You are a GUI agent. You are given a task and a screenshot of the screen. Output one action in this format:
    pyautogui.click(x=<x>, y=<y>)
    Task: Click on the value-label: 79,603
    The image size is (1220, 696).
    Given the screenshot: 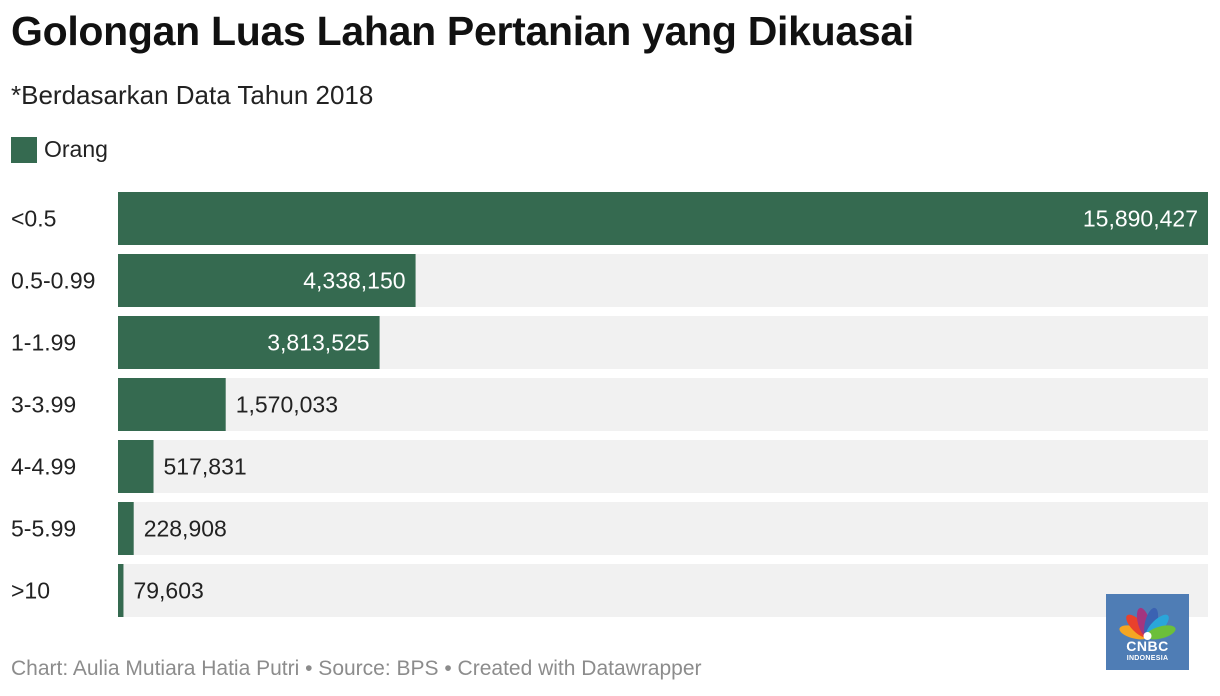 What is the action you would take?
    pyautogui.click(x=168, y=591)
    